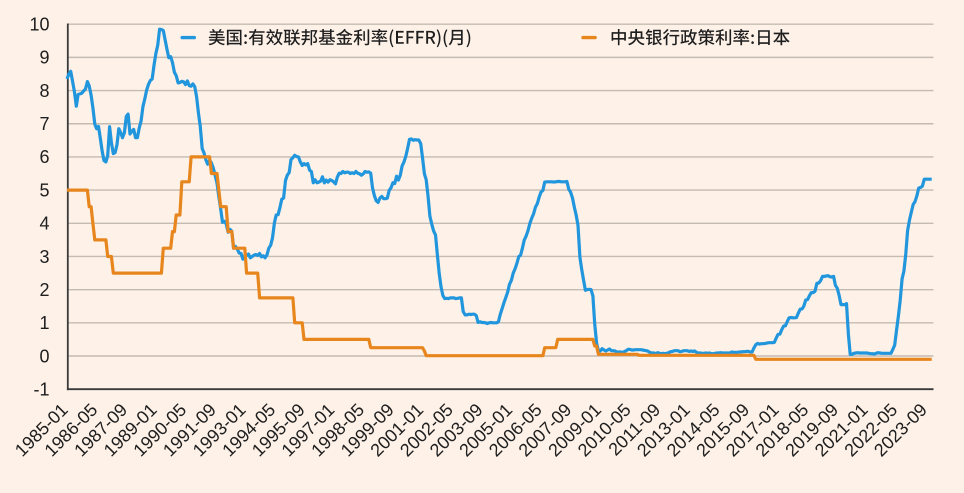 The width and height of the screenshot is (964, 493). What do you see at coordinates (41, 389) in the screenshot?
I see `svg-text: -1` at bounding box center [41, 389].